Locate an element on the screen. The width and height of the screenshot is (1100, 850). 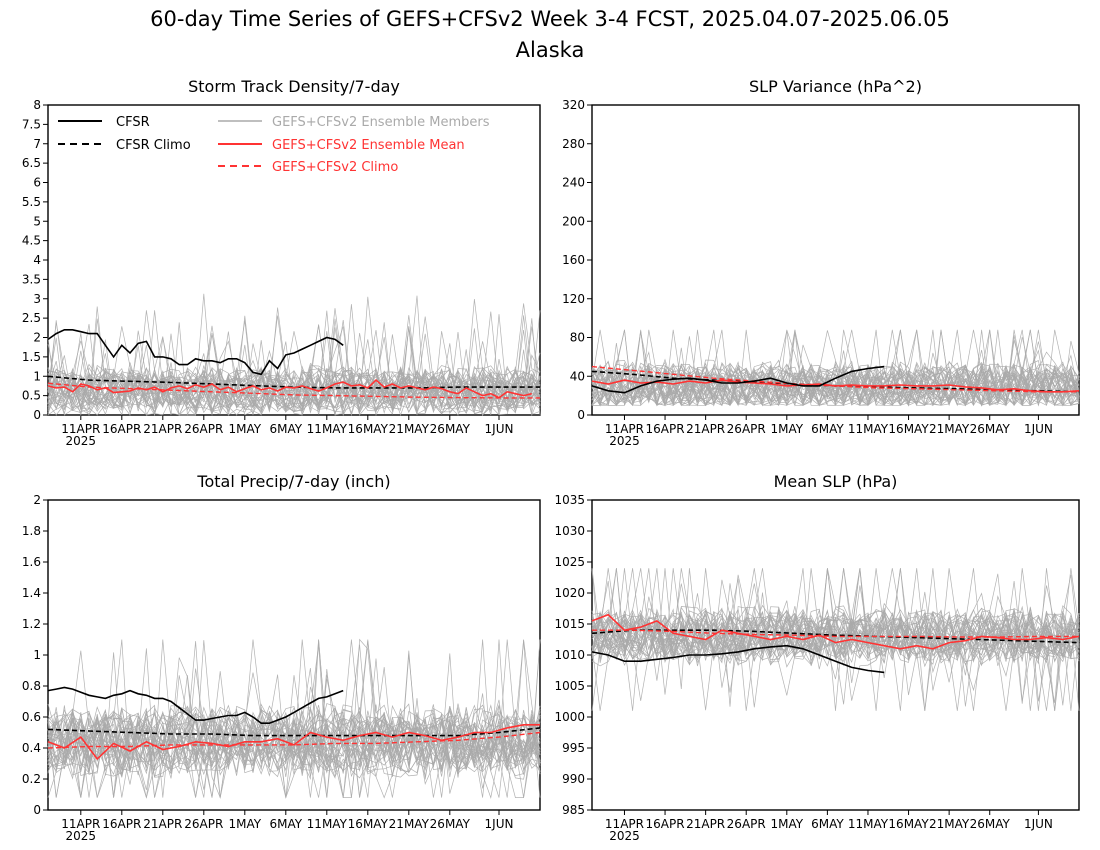
y-tick-label: 1005 is located at coordinates (569, 686).